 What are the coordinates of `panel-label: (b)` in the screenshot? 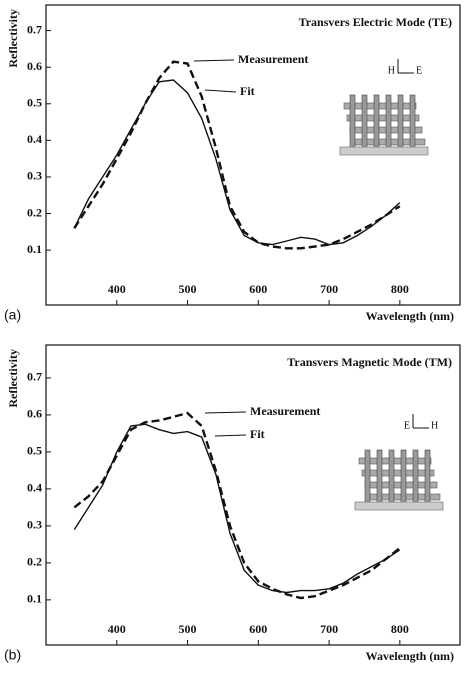 It's located at (12, 655).